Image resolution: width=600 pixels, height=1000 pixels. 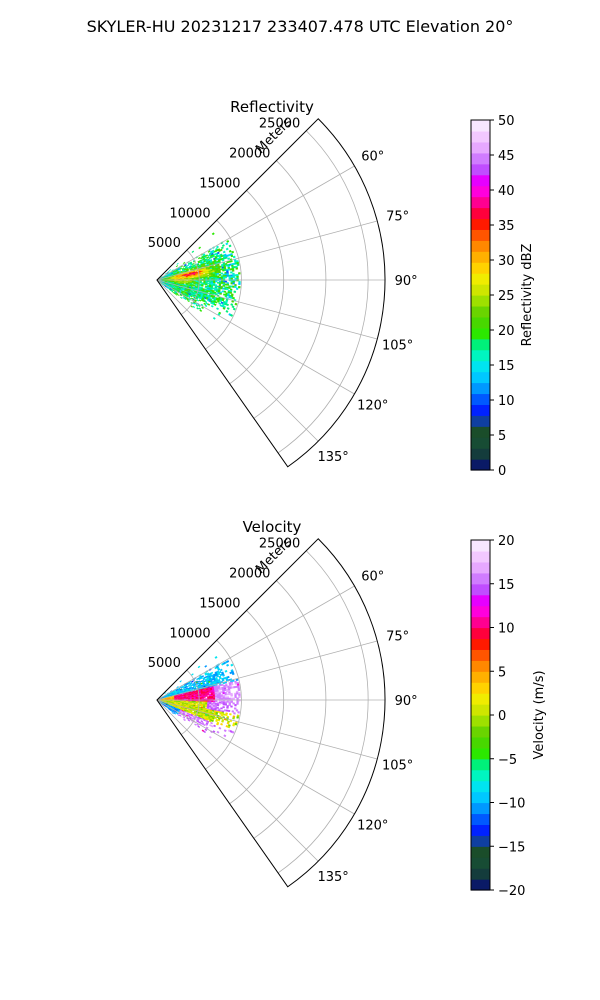 I want to click on azimuth-tick-label: 120°, so click(x=372, y=406).